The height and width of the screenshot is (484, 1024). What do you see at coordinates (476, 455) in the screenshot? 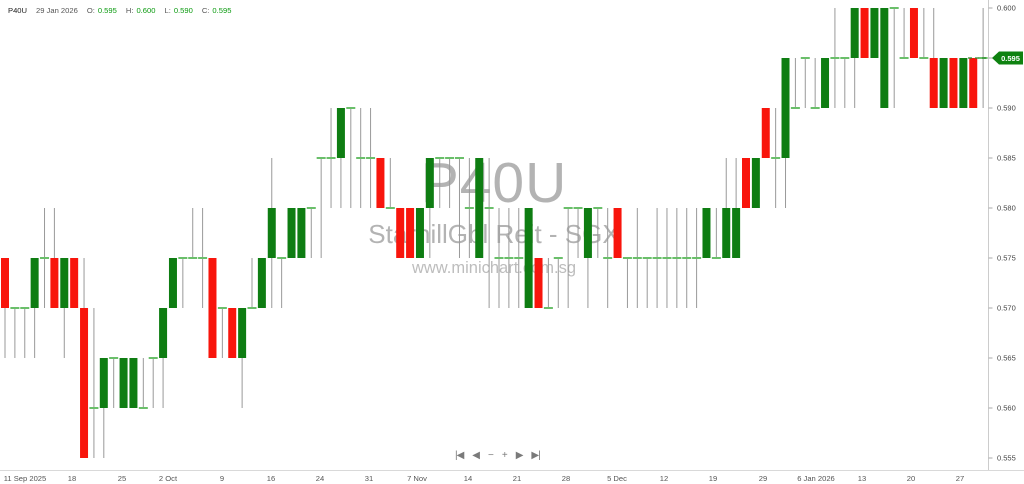
I see `step-back-button: ◀` at bounding box center [476, 455].